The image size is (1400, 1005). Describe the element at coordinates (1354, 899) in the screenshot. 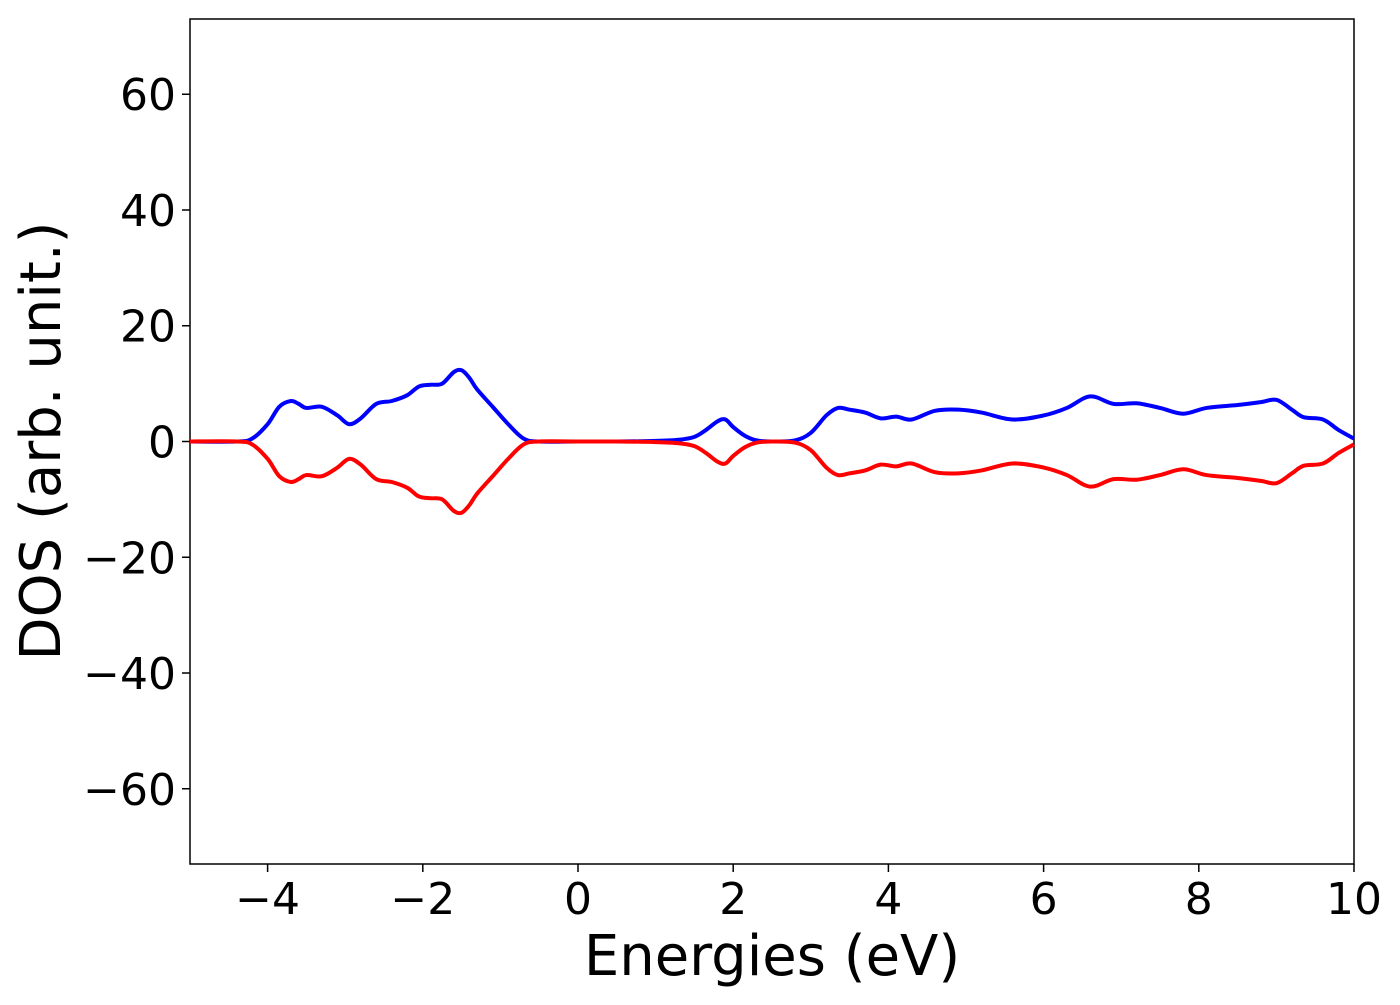

I see `x-tick-label: 10` at that location.